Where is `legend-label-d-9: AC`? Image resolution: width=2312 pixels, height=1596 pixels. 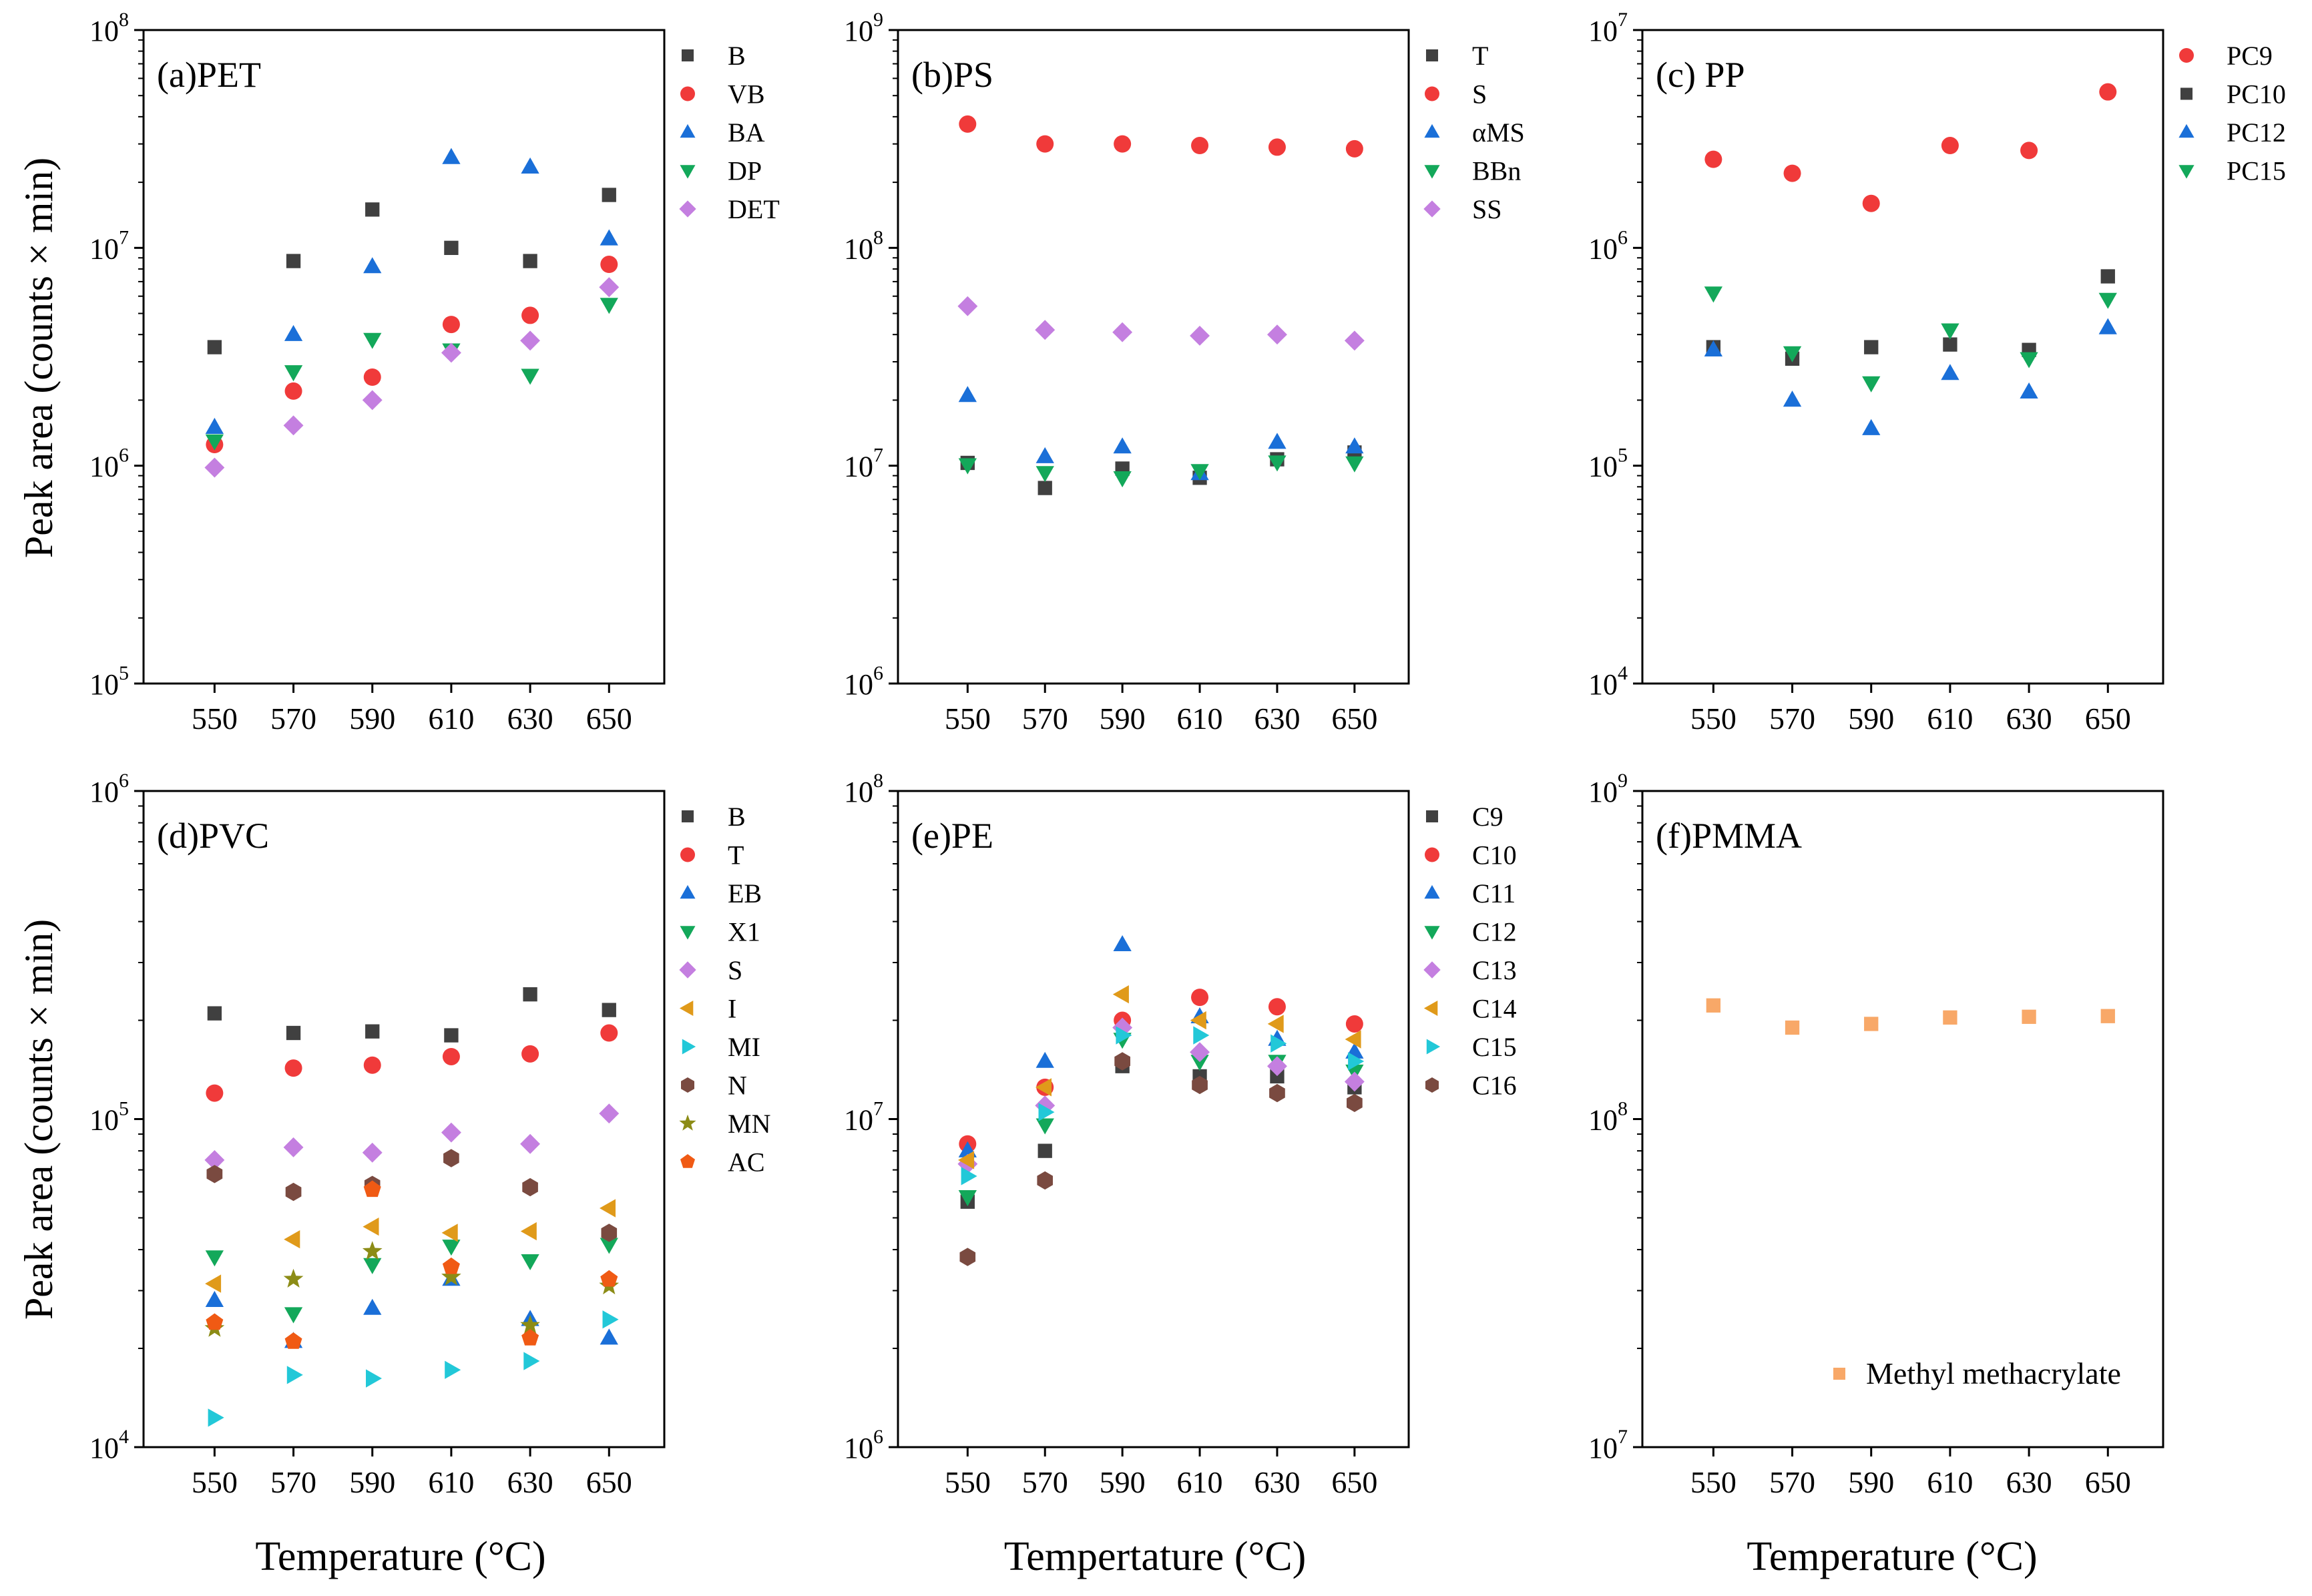 legend-label-d-9: AC is located at coordinates (746, 1162).